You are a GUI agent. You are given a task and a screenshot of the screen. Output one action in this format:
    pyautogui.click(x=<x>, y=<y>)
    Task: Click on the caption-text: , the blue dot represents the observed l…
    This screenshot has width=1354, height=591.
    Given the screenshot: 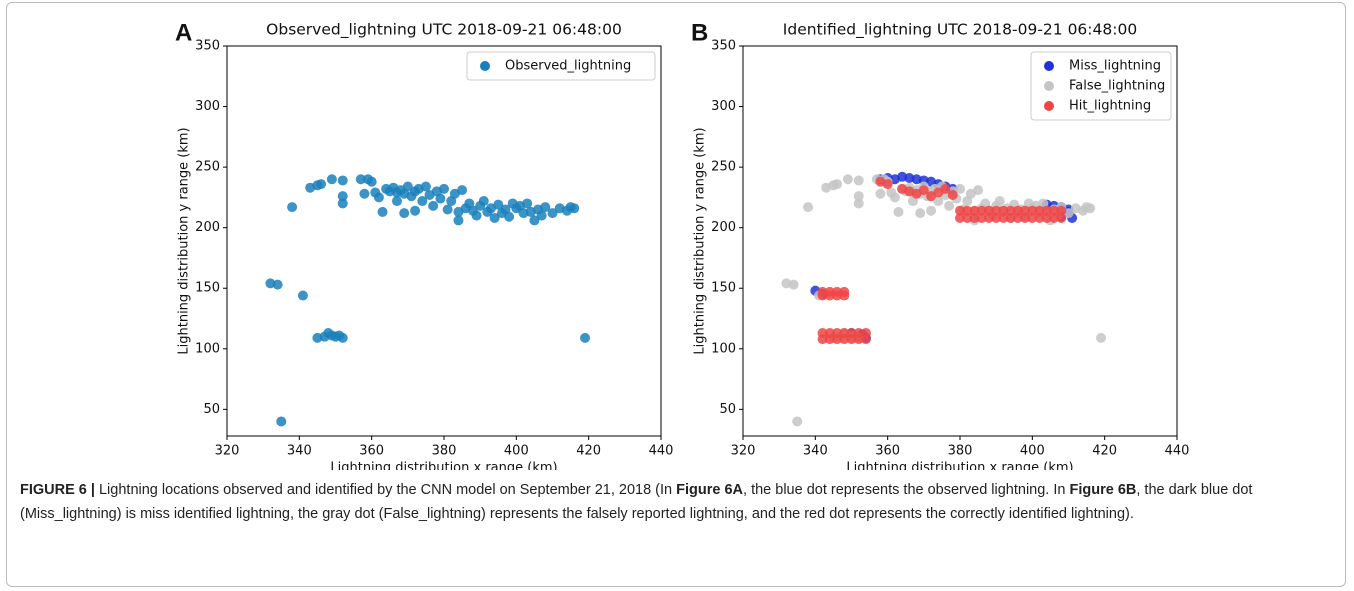 What is the action you would take?
    pyautogui.click(x=906, y=490)
    